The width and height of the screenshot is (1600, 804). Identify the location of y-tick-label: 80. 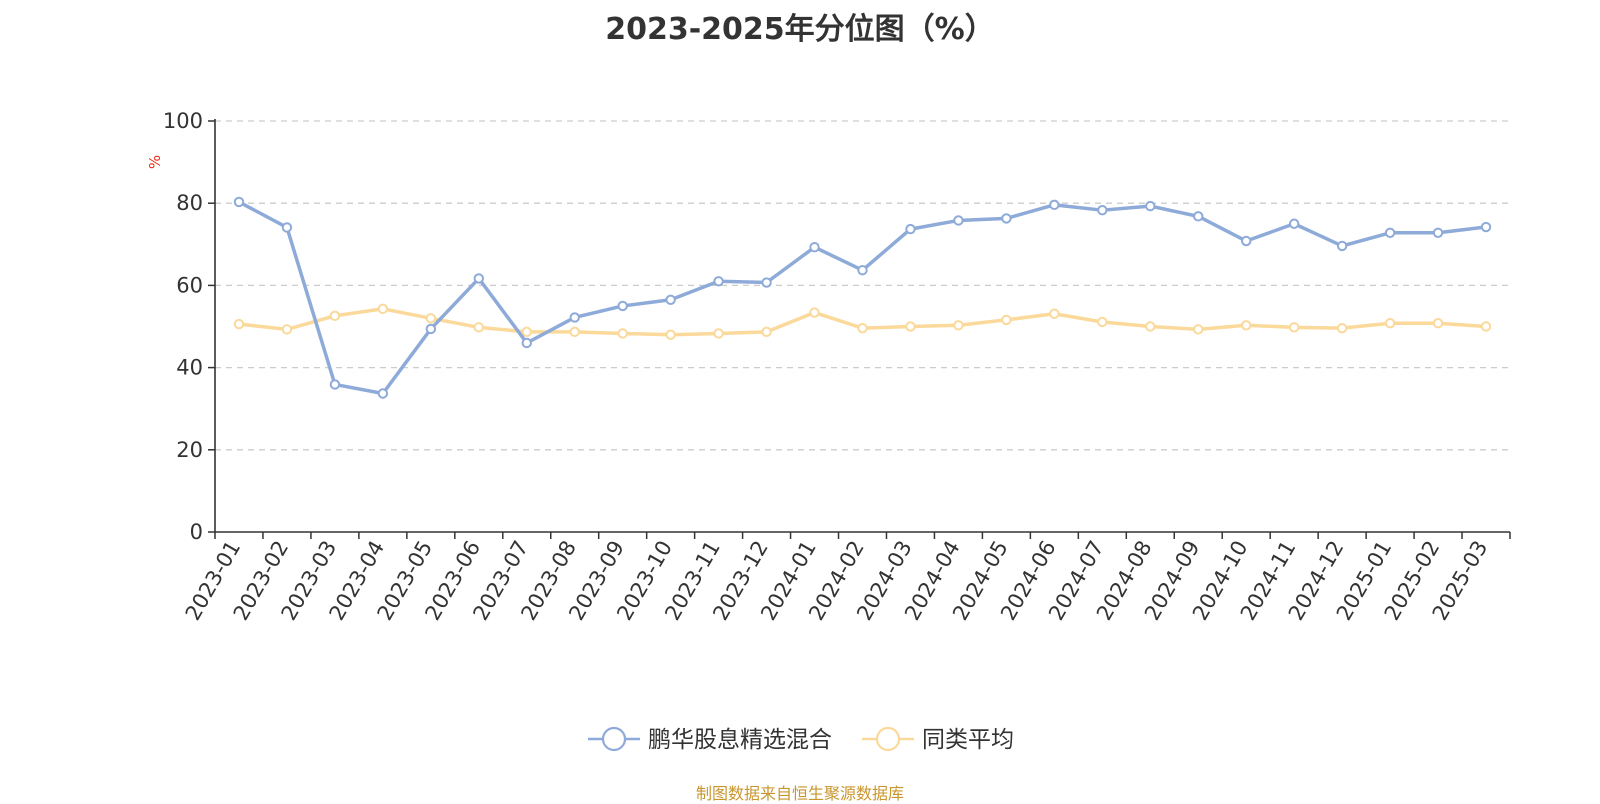
(189, 203).